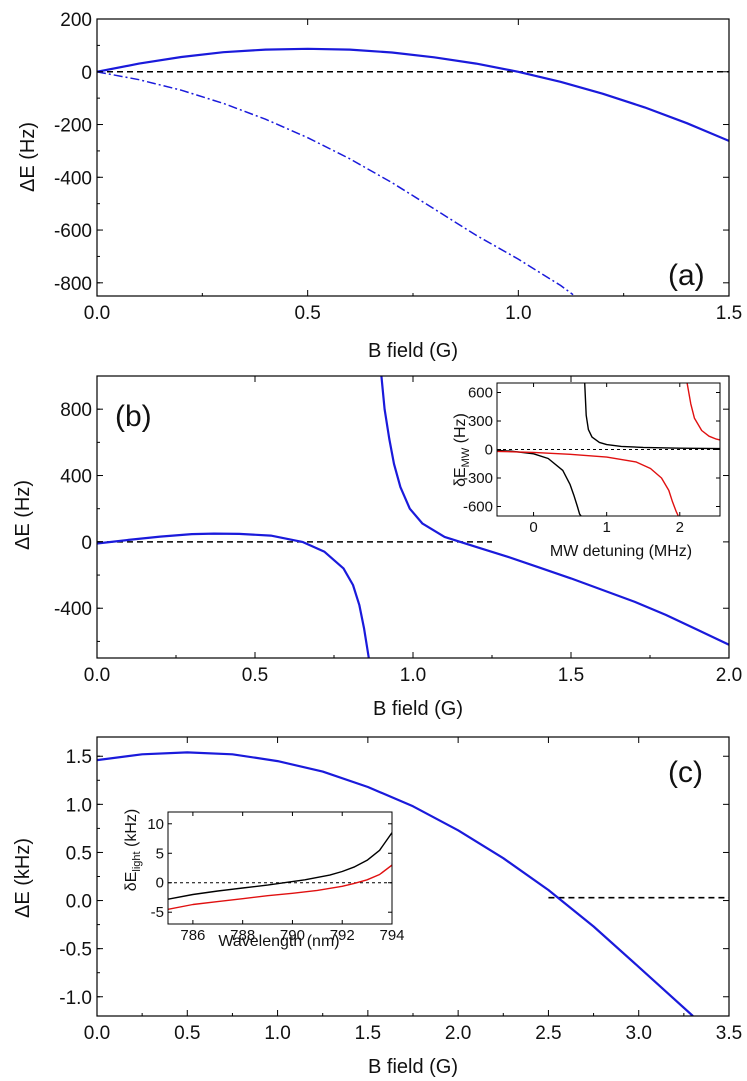  I want to click on panel-a-ytick-label: -600, so click(73, 231).